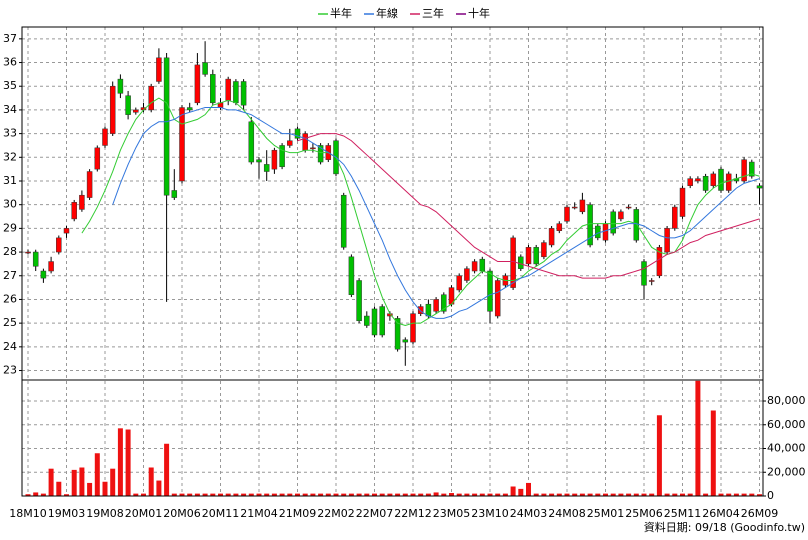 This screenshot has height=540, width=808. What do you see at coordinates (10, 156) in the screenshot?
I see `y-tick-label: 32` at bounding box center [10, 156].